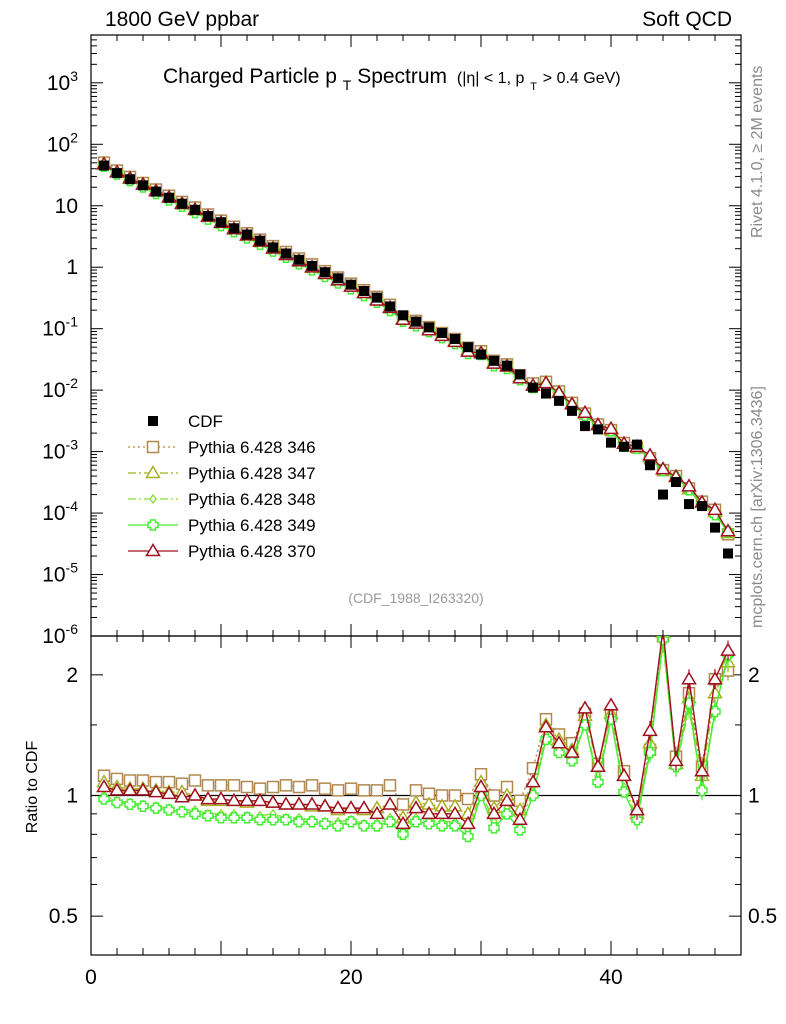  What do you see at coordinates (491, 78) in the screenshot?
I see `chart-title-cut-a: (|η| < 1, p` at bounding box center [491, 78].